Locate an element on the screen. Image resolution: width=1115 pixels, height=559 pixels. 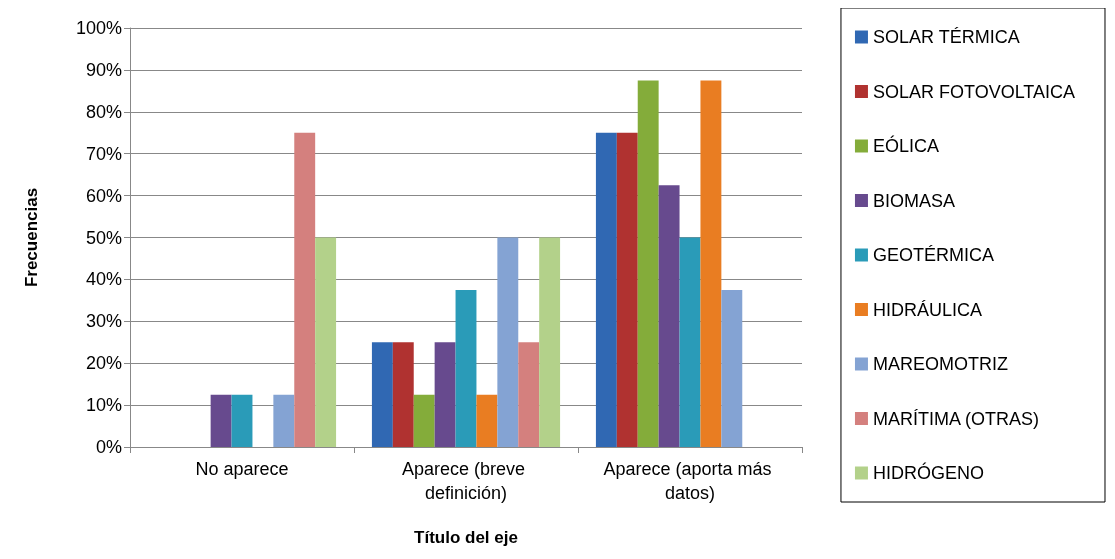
y-tick-label: 60% is located at coordinates (103, 195).